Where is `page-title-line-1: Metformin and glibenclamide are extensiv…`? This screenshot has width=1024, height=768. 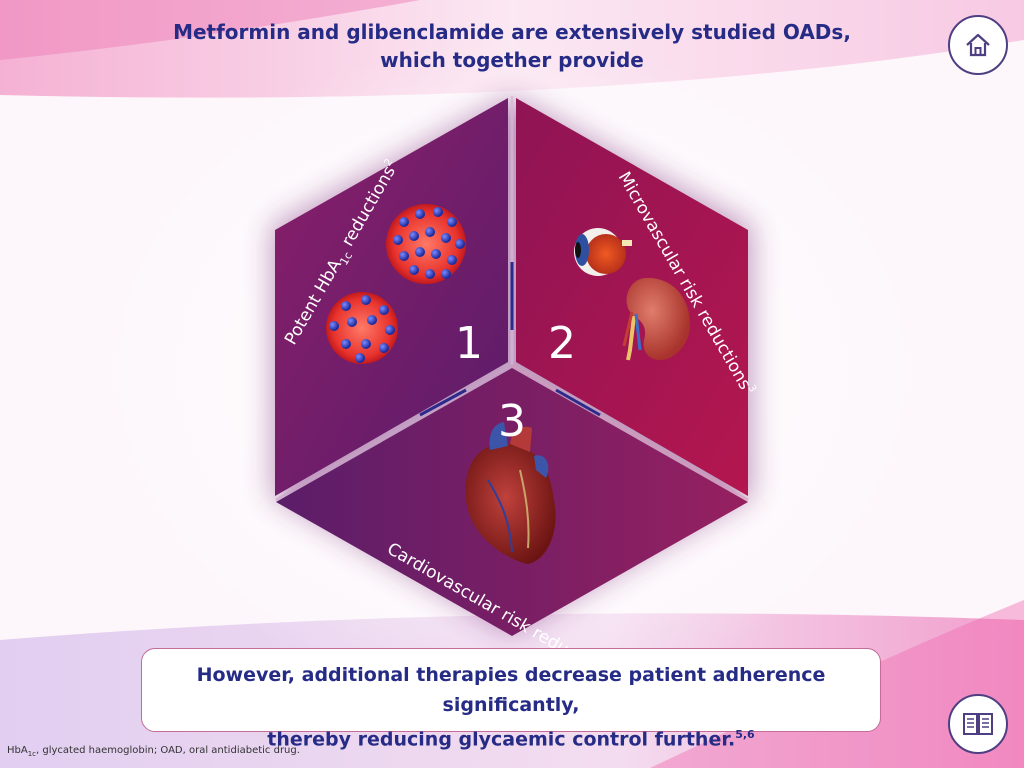
page-title-line-1: Metformin and glibenclamide are extensiv… is located at coordinates (512, 32).